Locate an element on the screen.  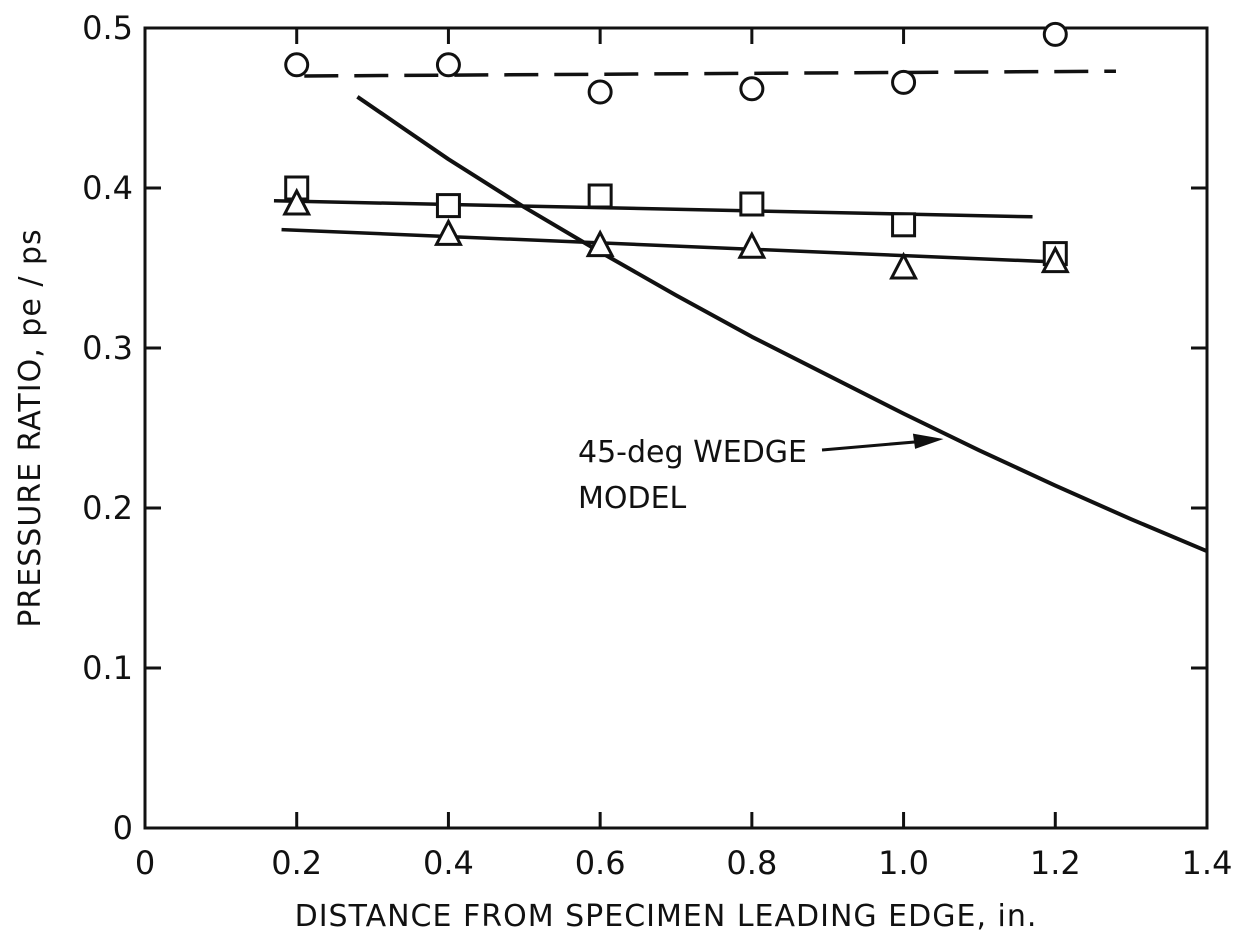
annotation-line-1: 45-deg WEDGE is located at coordinates (692, 452).